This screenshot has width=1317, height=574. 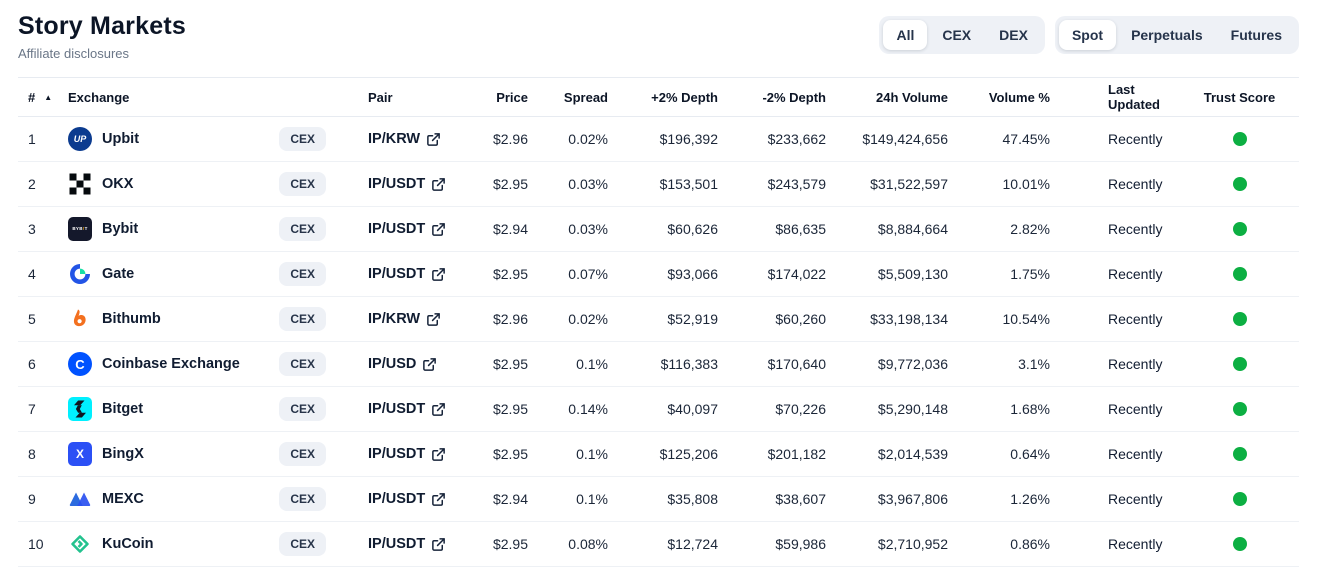 What do you see at coordinates (48, 97) in the screenshot?
I see `sort-ascending-icon: ▲` at bounding box center [48, 97].